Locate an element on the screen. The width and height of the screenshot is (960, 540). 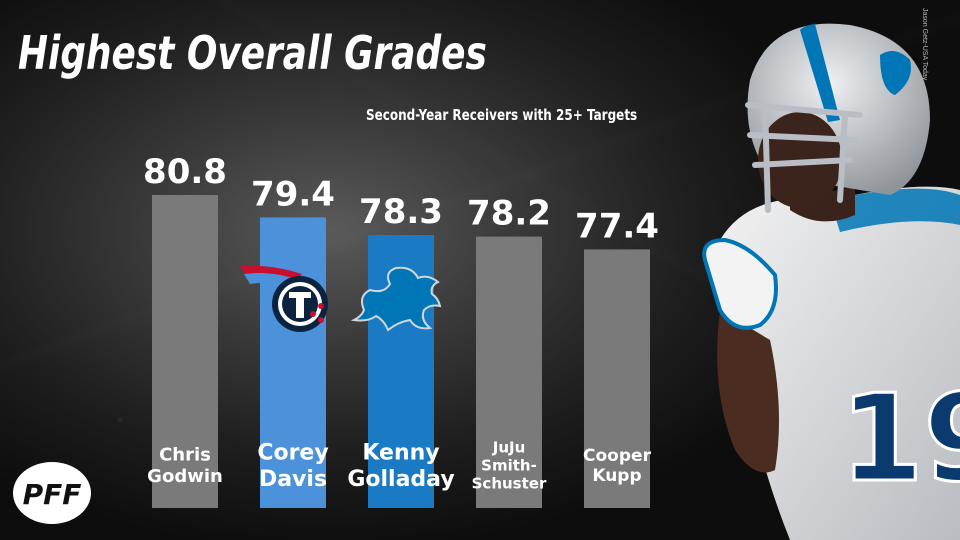
pff-logo: PFF is located at coordinates (52, 493).